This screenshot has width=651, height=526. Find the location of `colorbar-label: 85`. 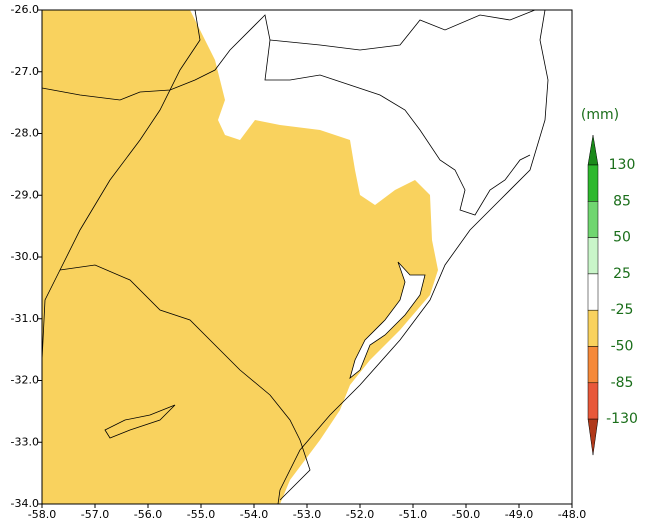

colorbar-label: 85 is located at coordinates (622, 201).